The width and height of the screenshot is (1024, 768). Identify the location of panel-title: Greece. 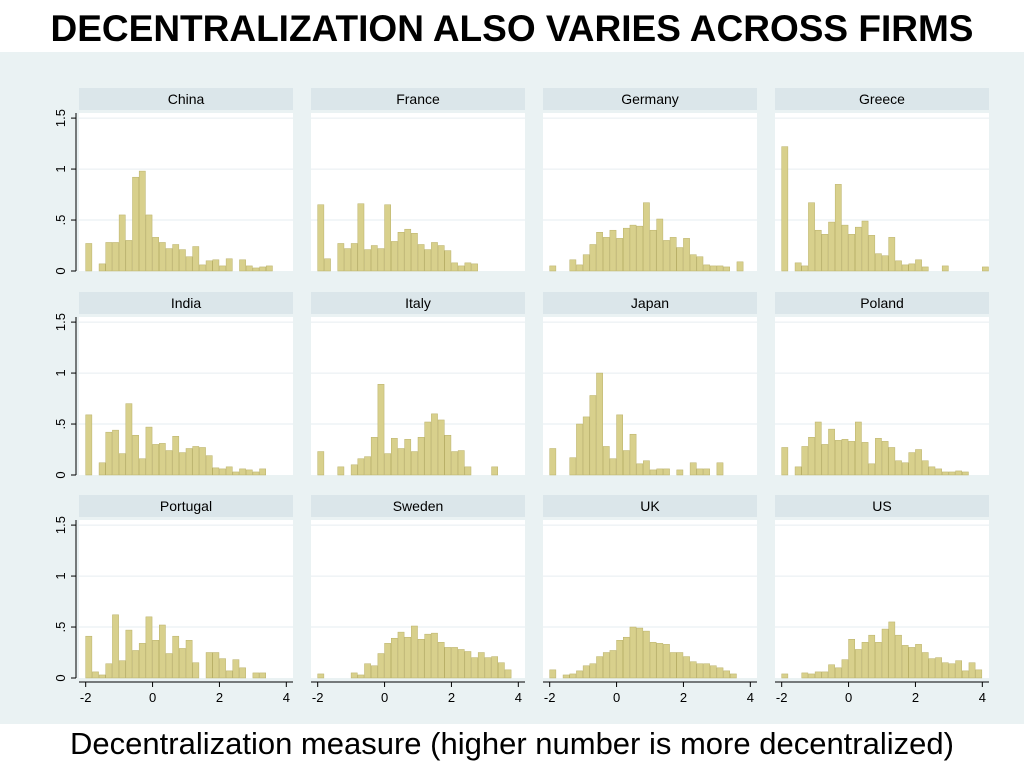
(882, 99).